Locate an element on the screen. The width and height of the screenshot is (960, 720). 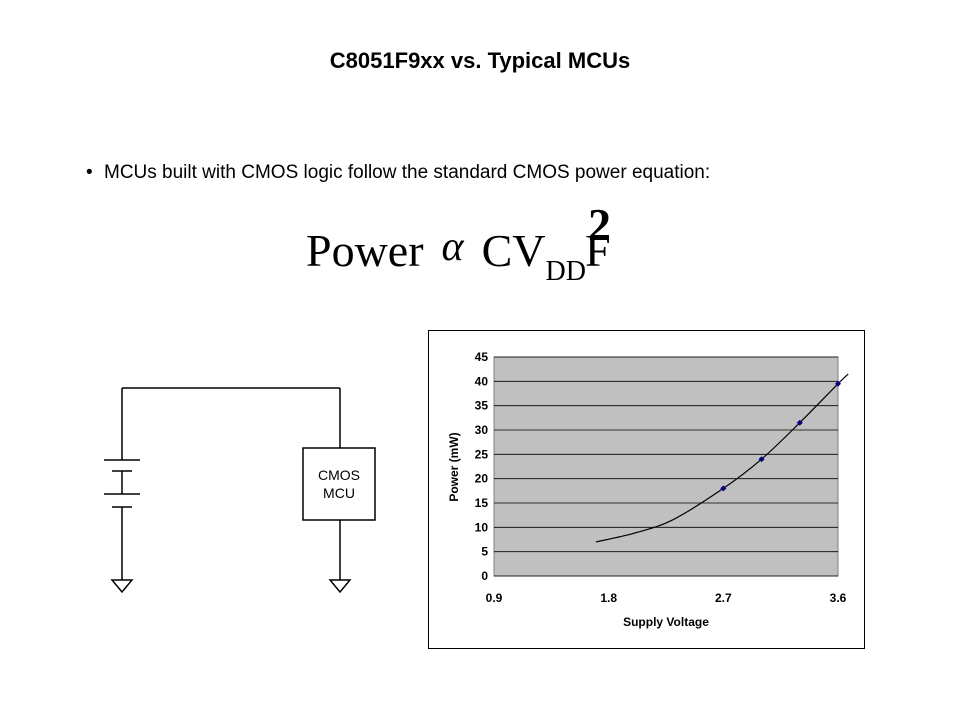
trend-line is located at coordinates (722, 458).